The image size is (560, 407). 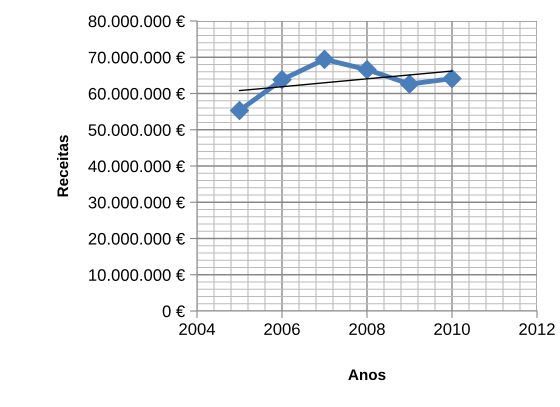 What do you see at coordinates (367, 329) in the screenshot?
I see `x-tick-label: 2008` at bounding box center [367, 329].